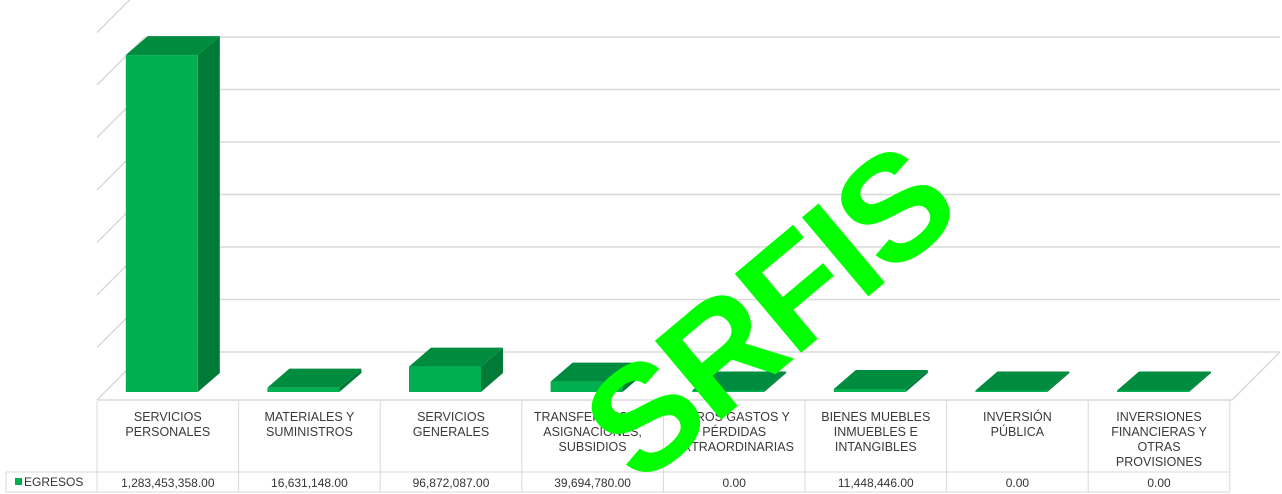  What do you see at coordinates (309, 417) in the screenshot?
I see `category-label-line: MATERIALES Y` at bounding box center [309, 417].